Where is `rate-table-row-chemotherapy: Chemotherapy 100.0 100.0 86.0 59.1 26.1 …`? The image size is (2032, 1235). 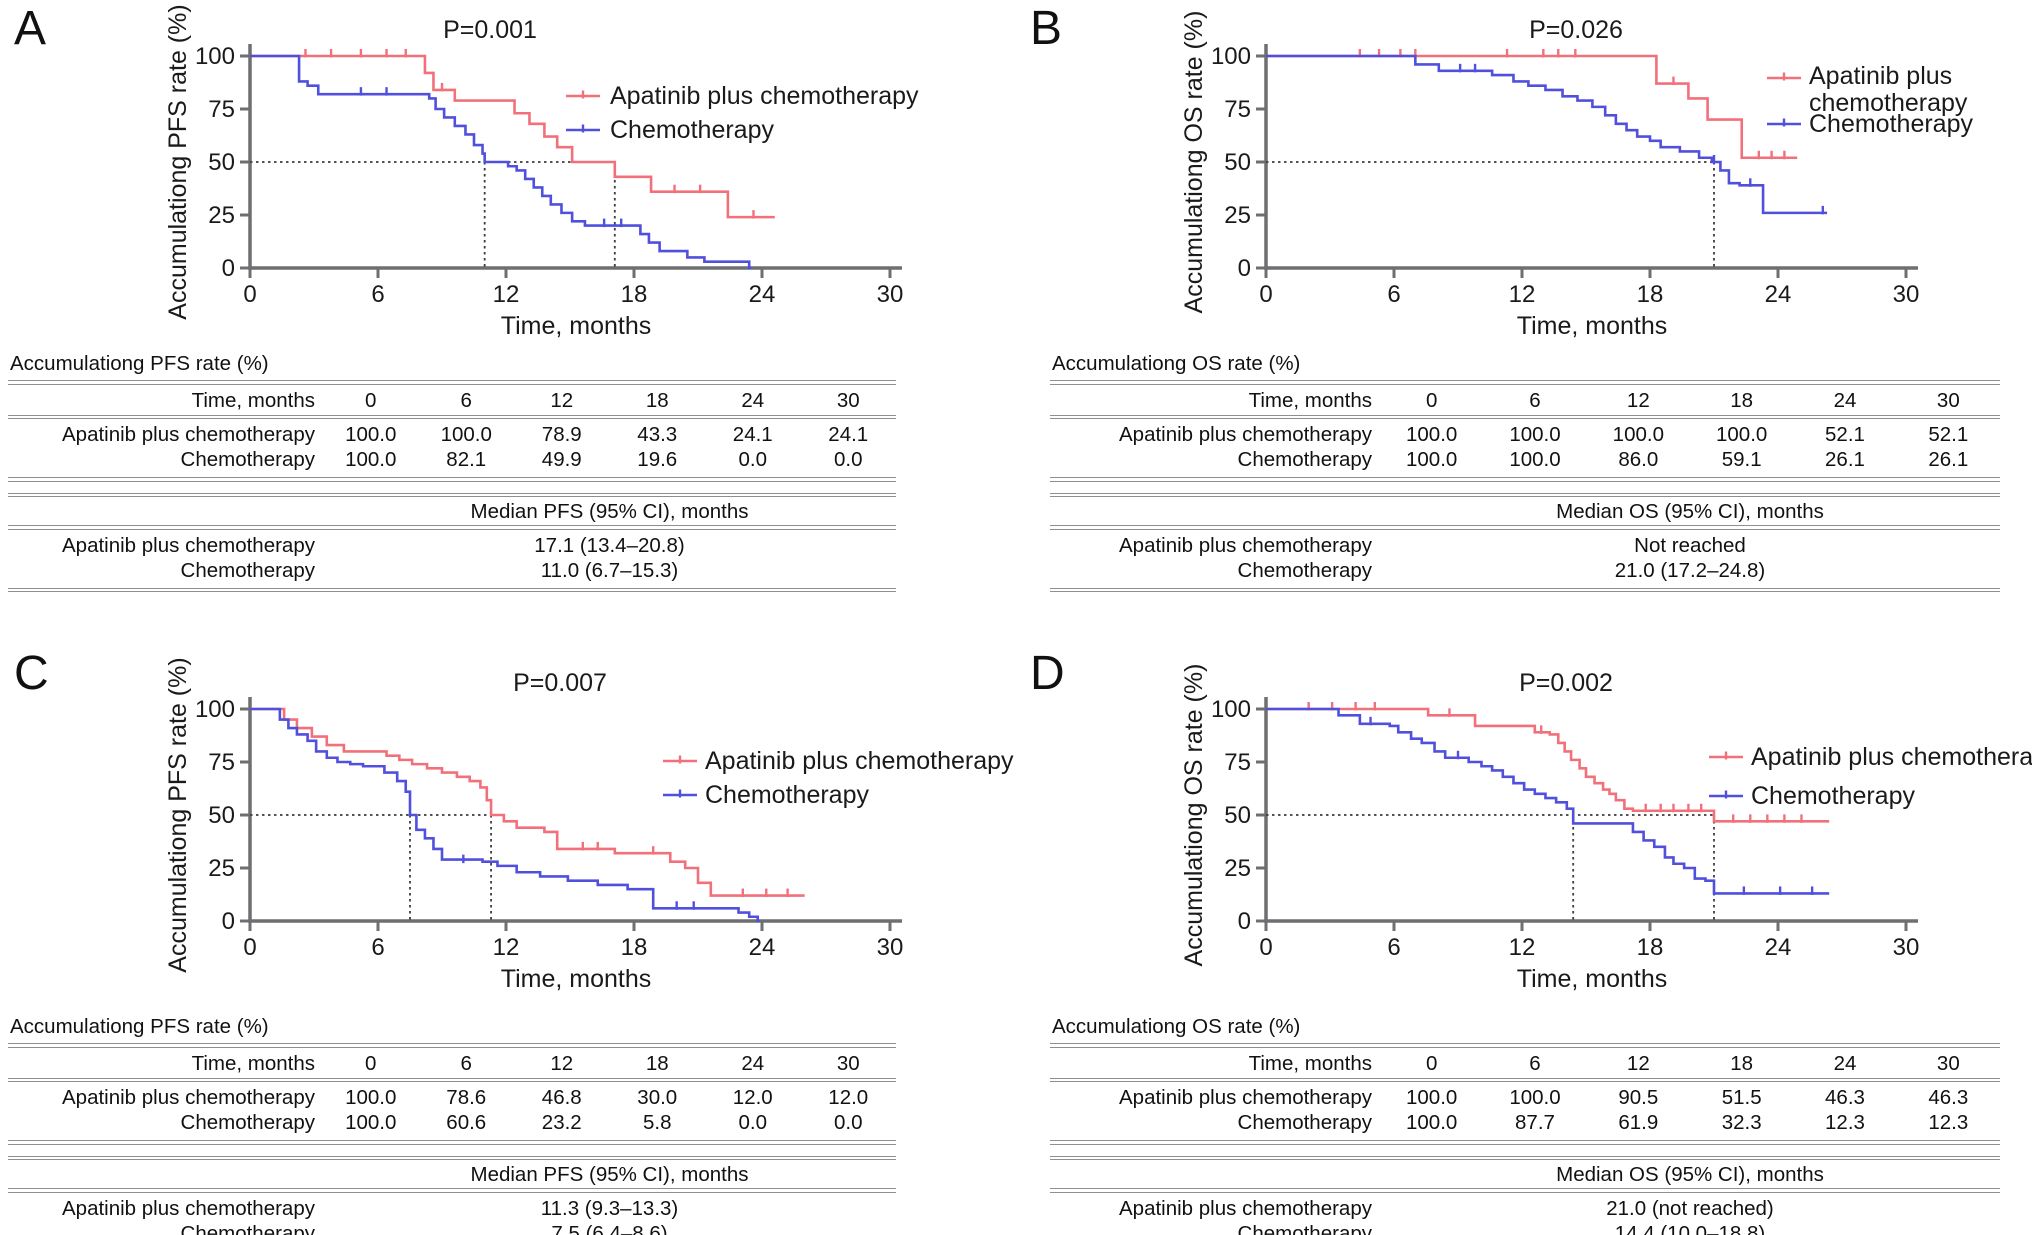 rate-table-row-chemotherapy: Chemotherapy 100.0 100.0 86.0 59.1 26.1 … is located at coordinates (1525, 459).